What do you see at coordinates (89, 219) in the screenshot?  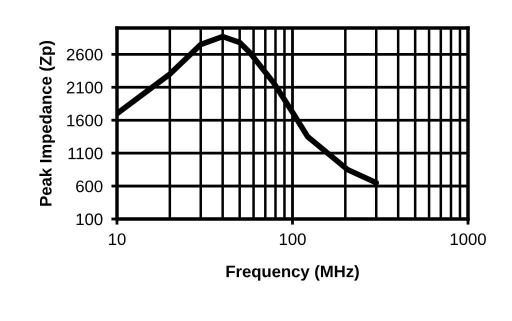 I see `y-tick-label: 100` at bounding box center [89, 219].